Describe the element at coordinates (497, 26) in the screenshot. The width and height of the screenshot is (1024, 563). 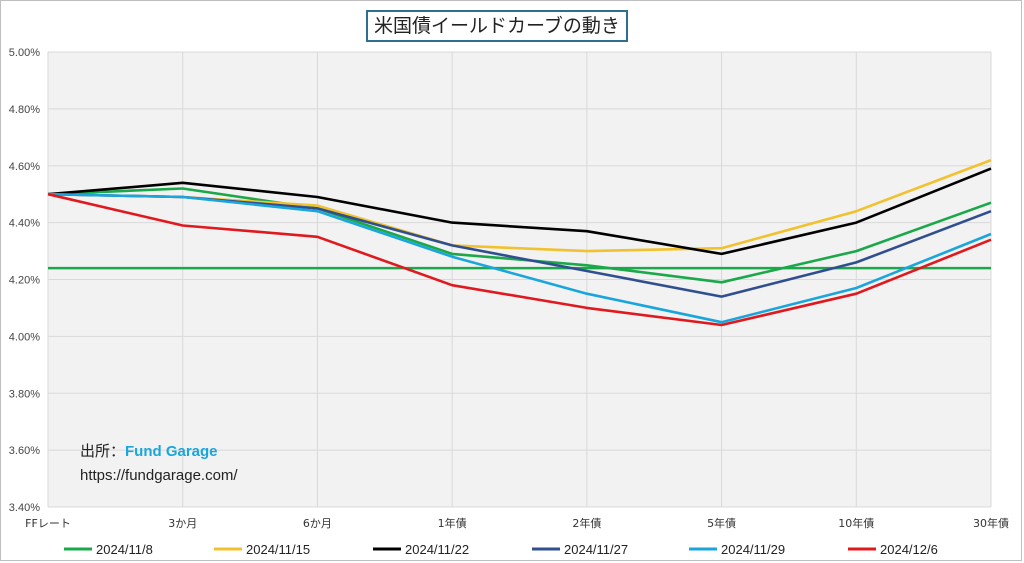
I see `chart-title: 米国債イールドカーブの動き` at that location.